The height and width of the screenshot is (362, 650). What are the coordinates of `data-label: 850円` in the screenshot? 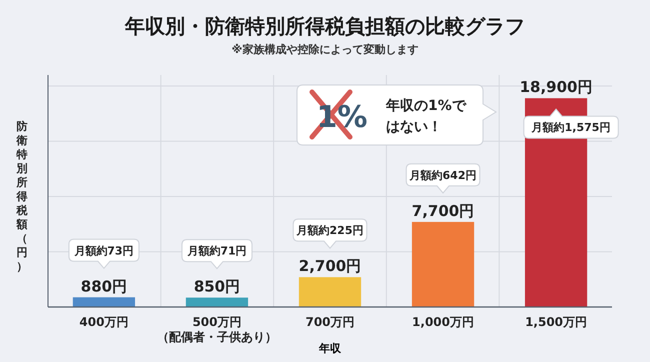 It's located at (217, 287).